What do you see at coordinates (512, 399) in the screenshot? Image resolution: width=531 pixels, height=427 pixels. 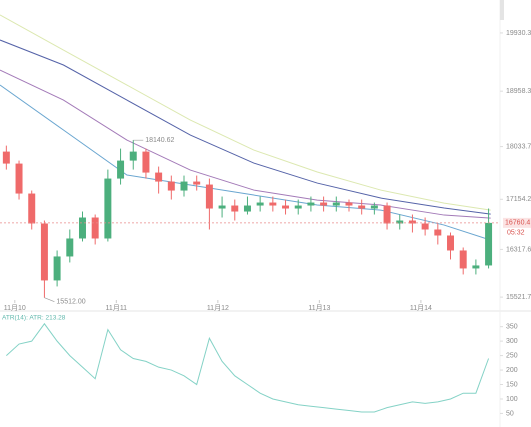 I see `y-tick-label: 100` at bounding box center [512, 399].